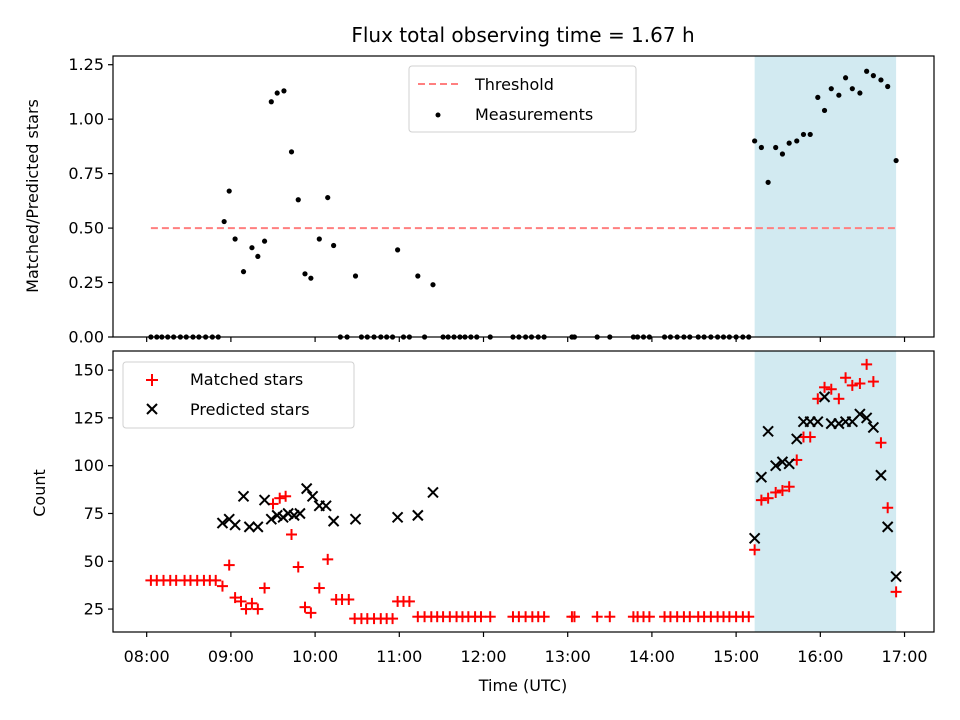 This screenshot has height=720, width=960. I want to click on y-tick-label: 125, so click(88, 417).